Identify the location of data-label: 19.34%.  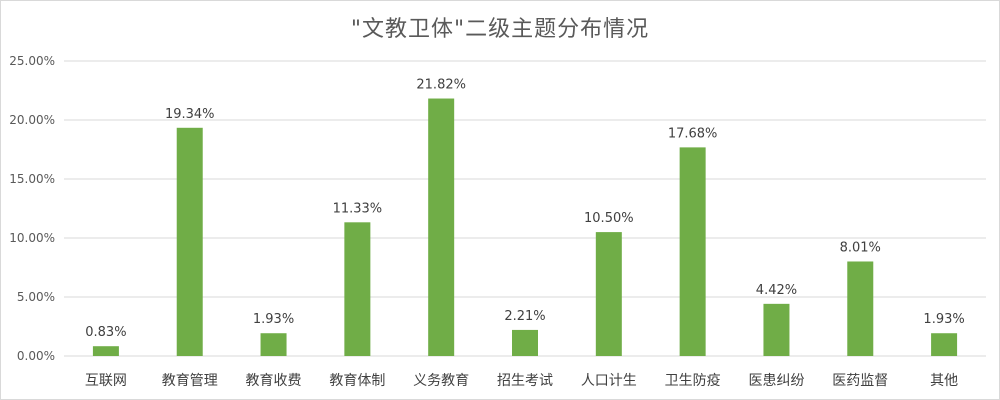
(190, 114).